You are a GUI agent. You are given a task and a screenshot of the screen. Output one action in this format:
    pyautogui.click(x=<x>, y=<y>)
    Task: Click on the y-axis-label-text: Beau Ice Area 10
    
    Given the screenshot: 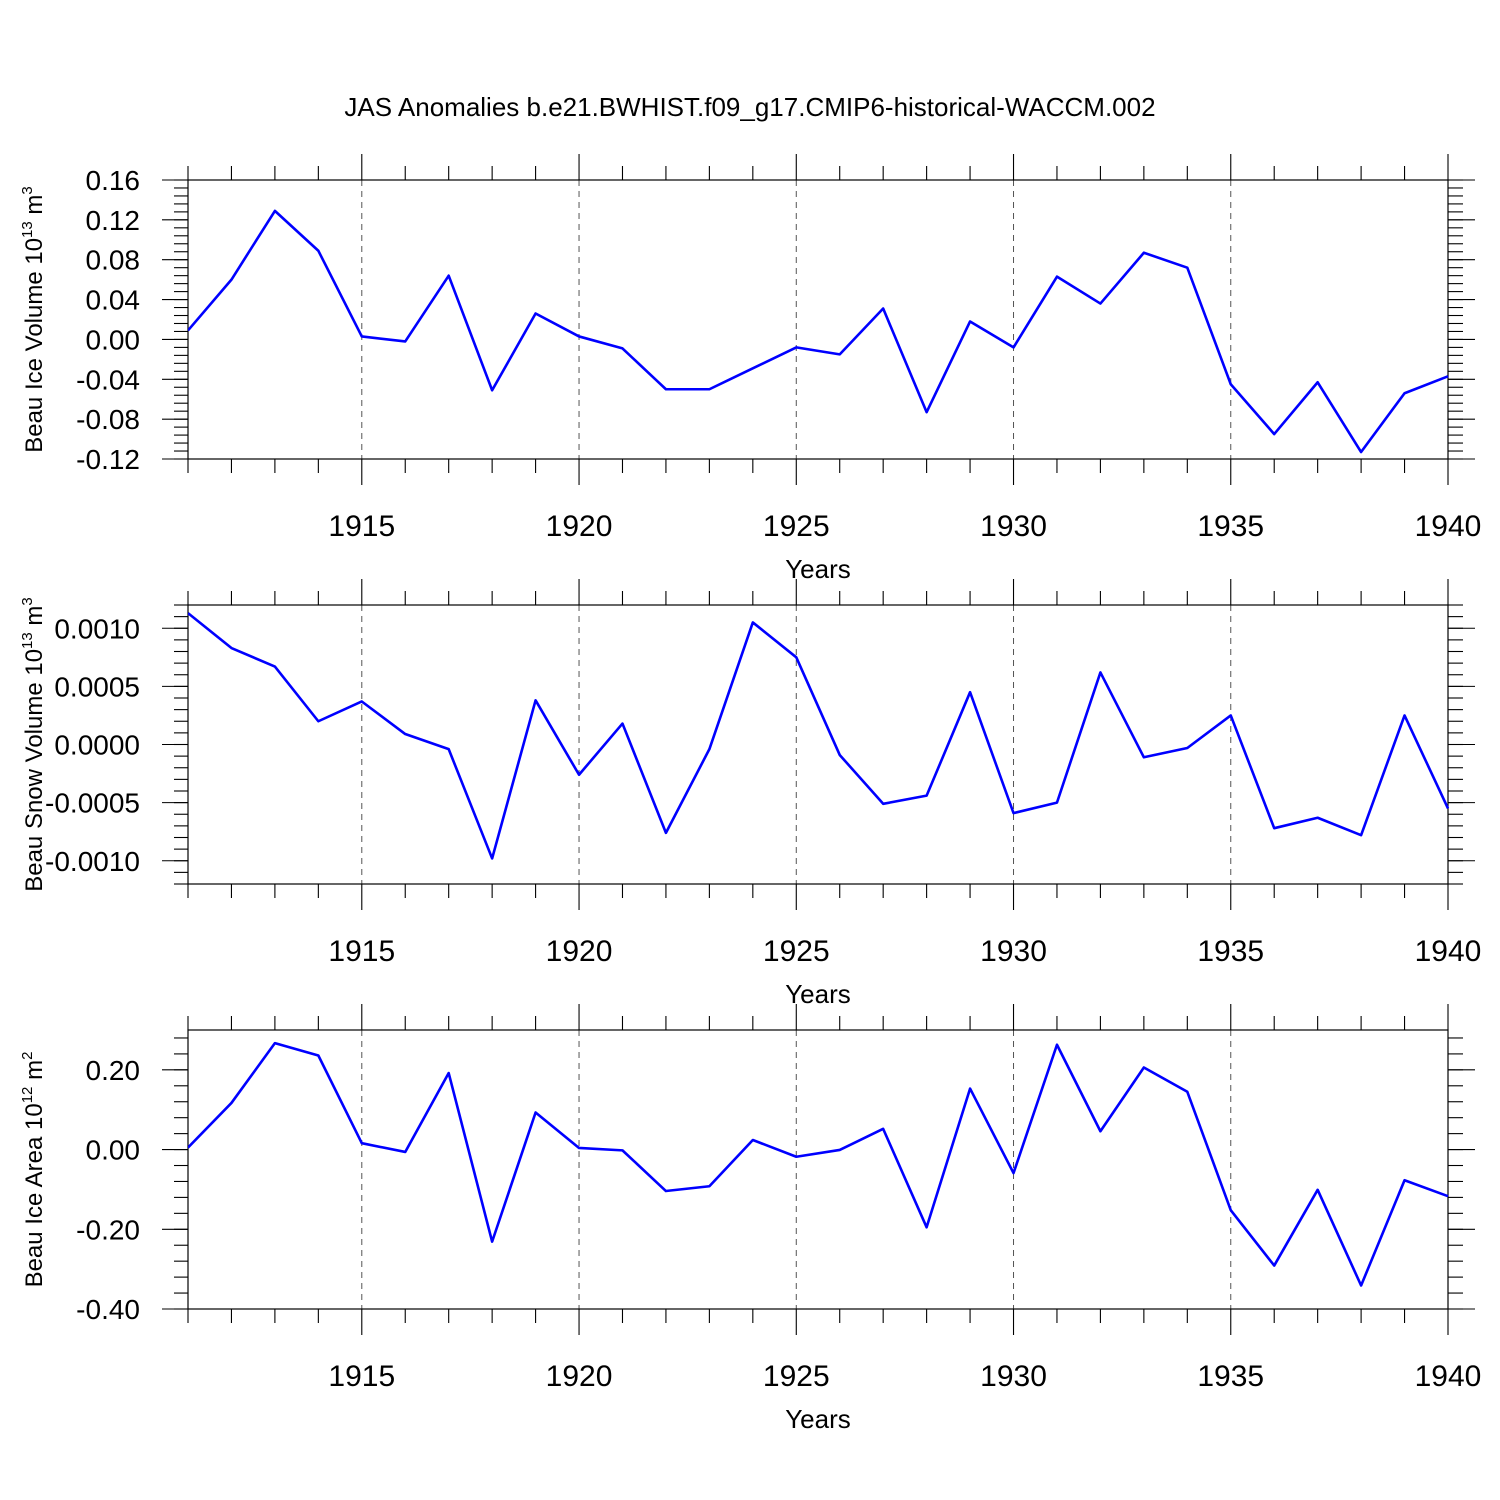 What is the action you would take?
    pyautogui.click(x=34, y=1195)
    